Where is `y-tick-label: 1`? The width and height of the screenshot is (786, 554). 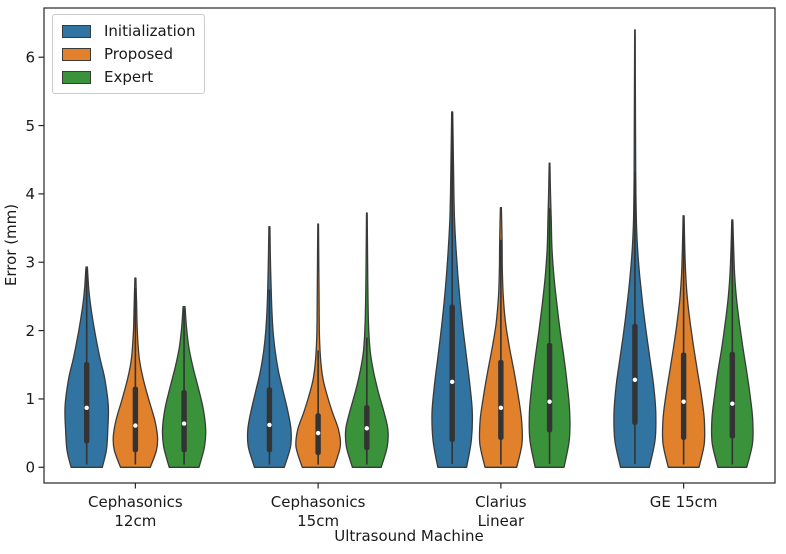 y-tick-label: 1 is located at coordinates (30, 399).